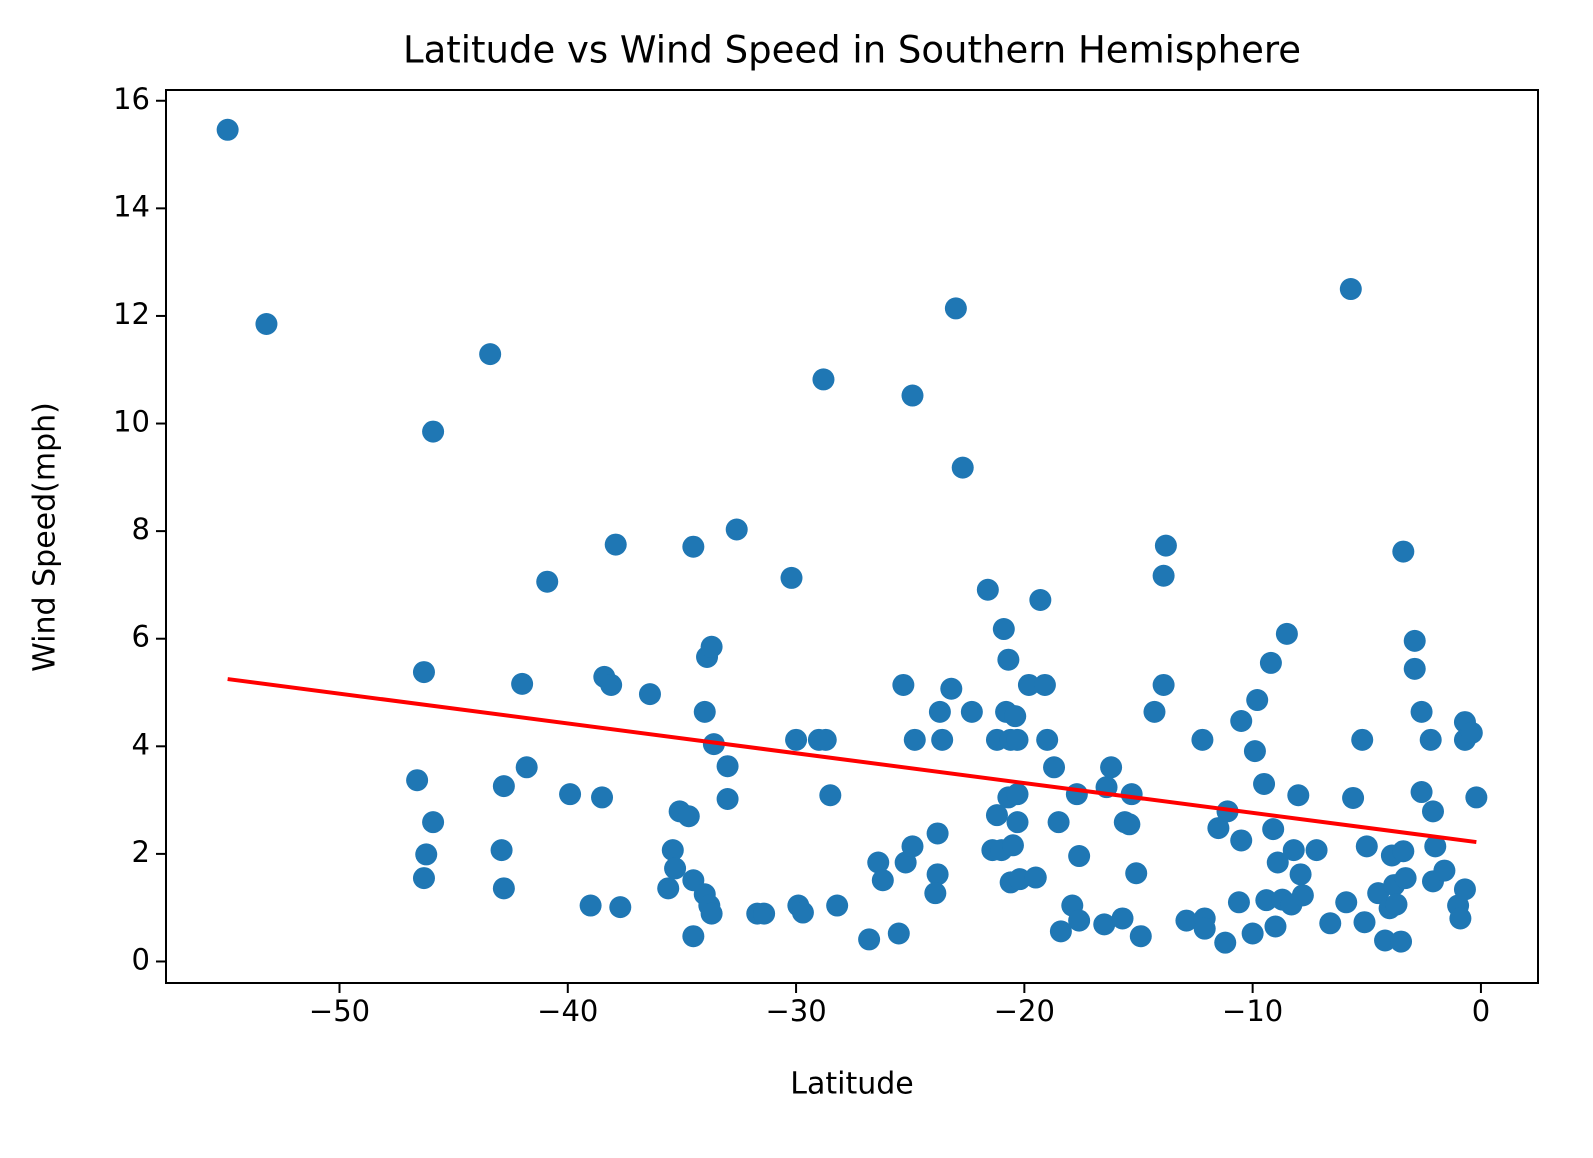  What do you see at coordinates (852, 761) in the screenshot?
I see `fit-line` at bounding box center [852, 761].